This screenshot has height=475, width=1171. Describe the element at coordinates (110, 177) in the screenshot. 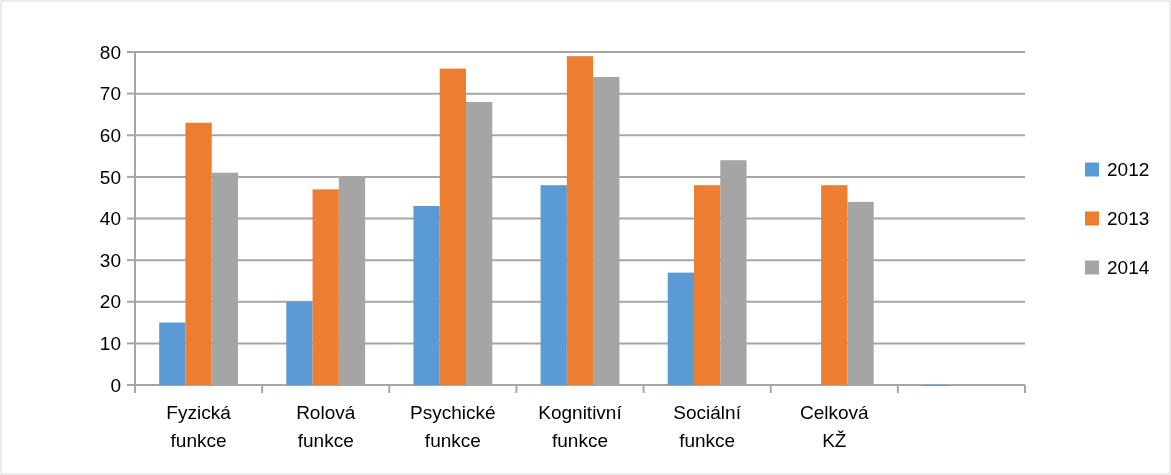

I see `y-tick-label: 50` at that location.